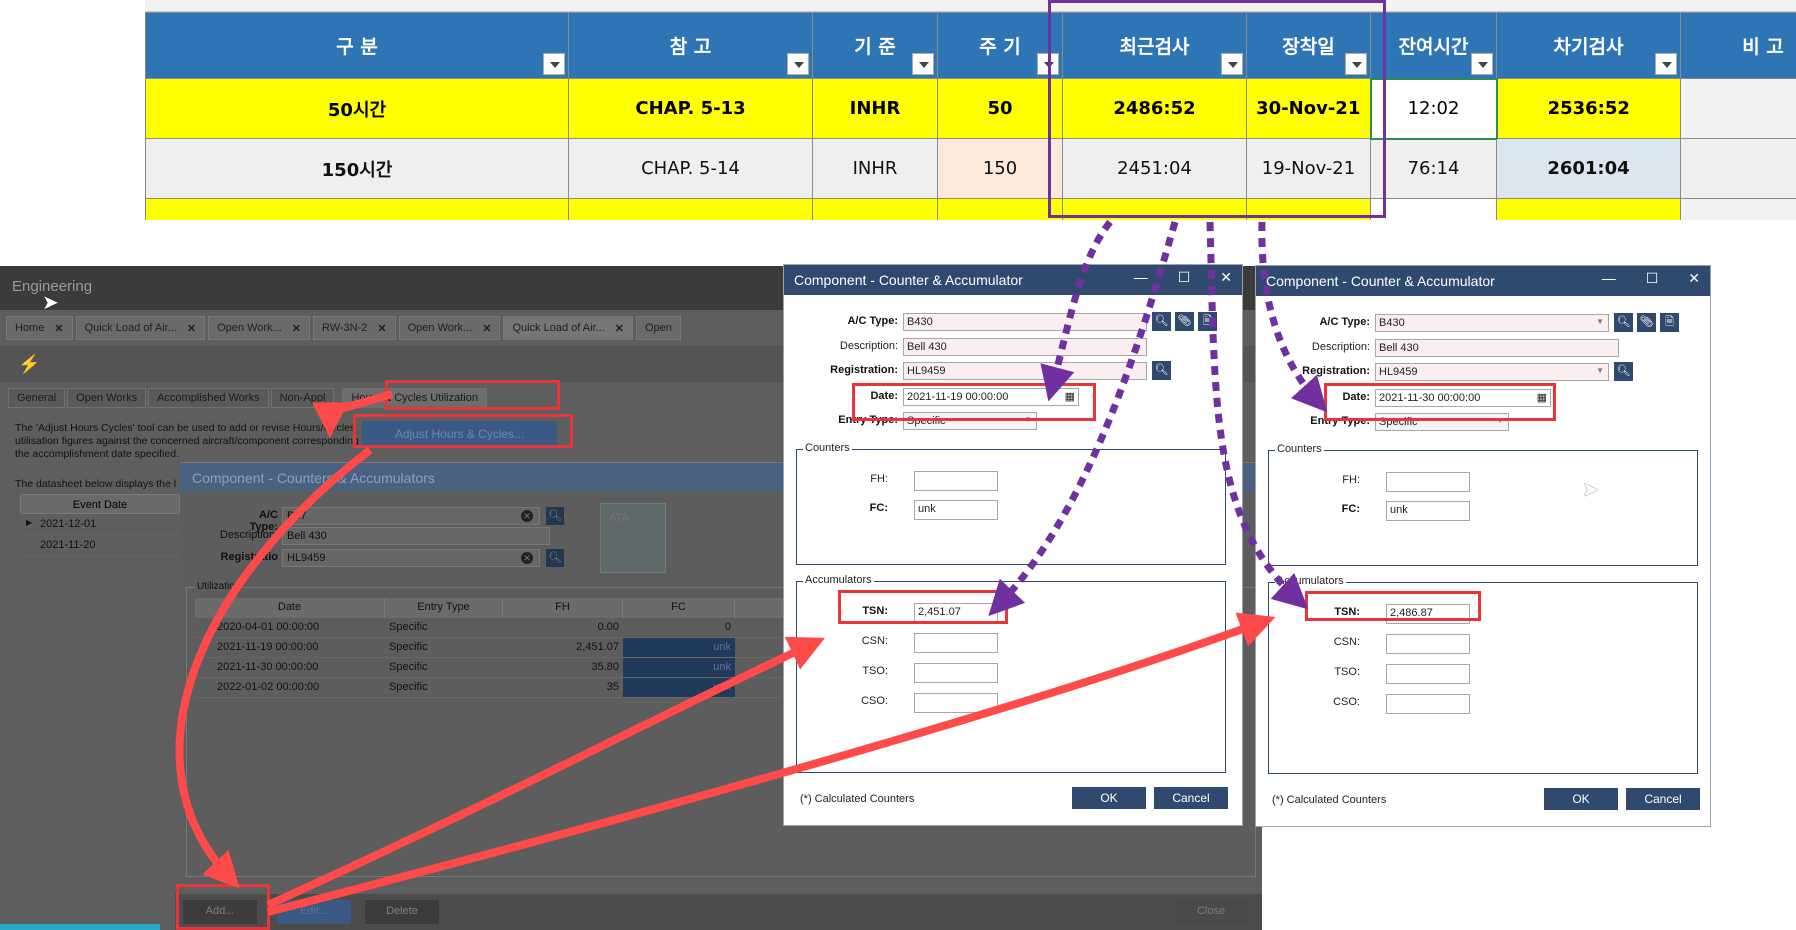  Describe the element at coordinates (1588, 108) in the screenshot. I see `table-cell: 2536:52` at that location.